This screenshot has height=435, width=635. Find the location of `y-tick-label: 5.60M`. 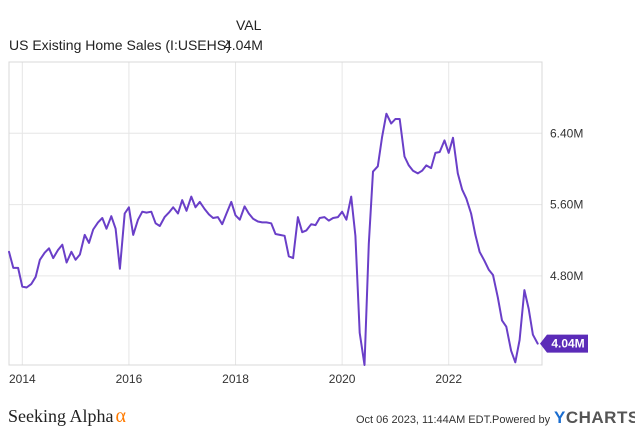

y-tick-label: 5.60M is located at coordinates (566, 205).